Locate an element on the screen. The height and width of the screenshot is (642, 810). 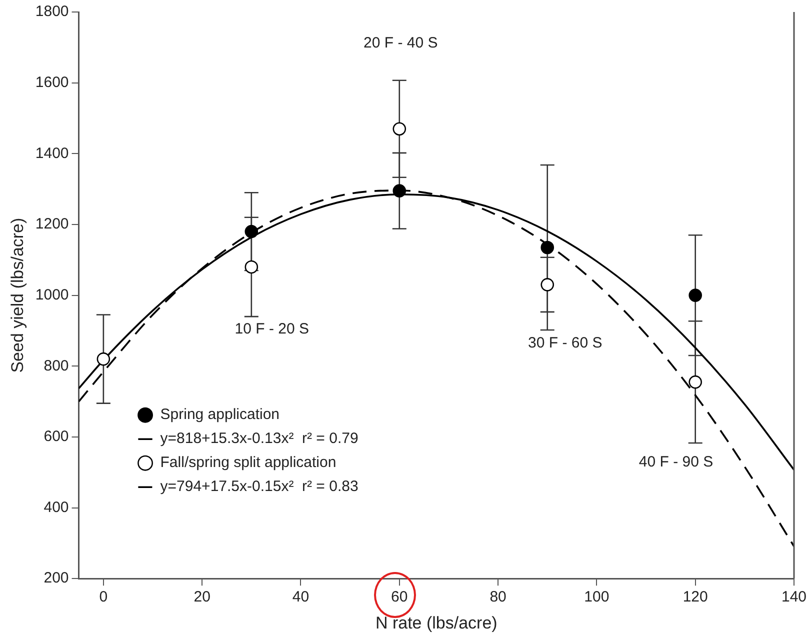
y-tick-label: 1400 is located at coordinates (52, 153).